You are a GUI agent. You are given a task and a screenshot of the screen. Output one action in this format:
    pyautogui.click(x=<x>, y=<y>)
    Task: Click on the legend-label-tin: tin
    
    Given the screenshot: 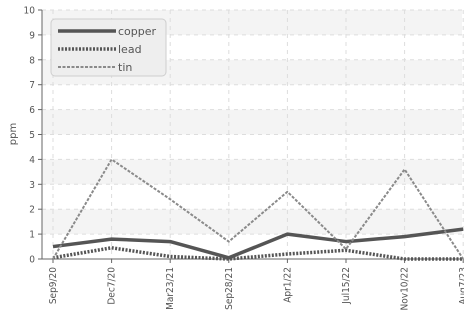 What is the action you would take?
    pyautogui.click(x=125, y=67)
    